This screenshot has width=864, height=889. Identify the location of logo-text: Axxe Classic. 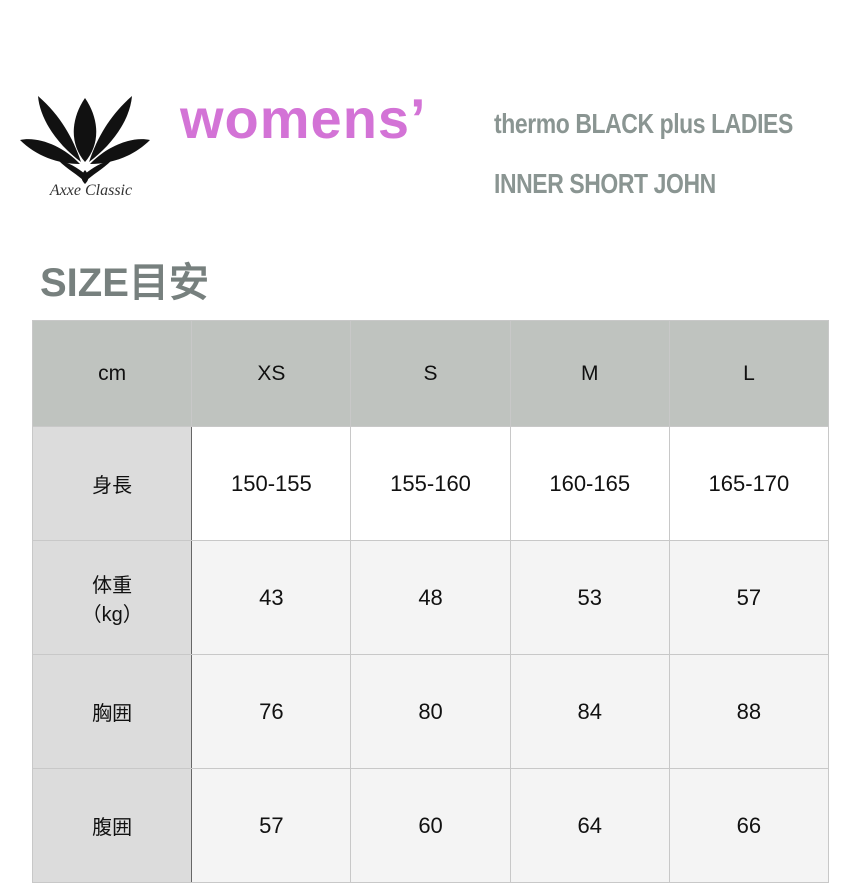
(91, 190).